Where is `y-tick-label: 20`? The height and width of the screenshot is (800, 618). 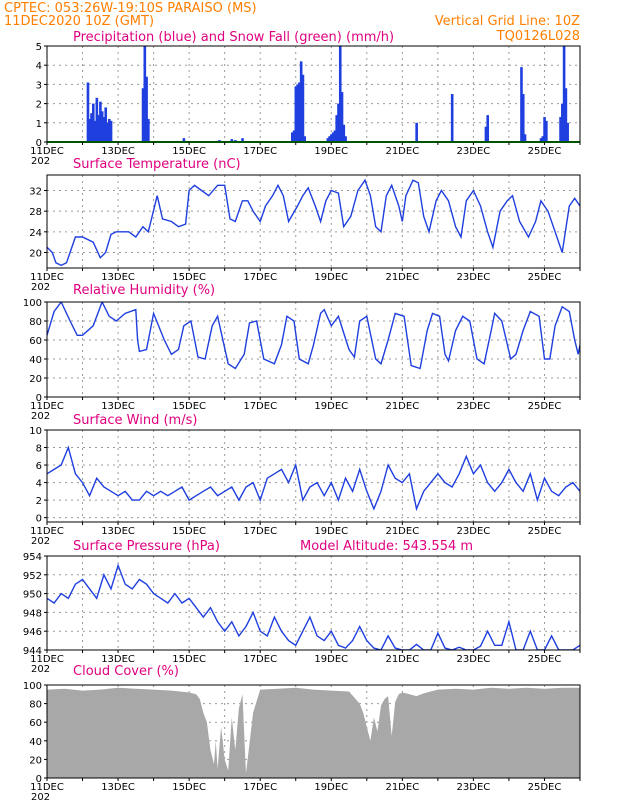
y-tick-label: 20 is located at coordinates (35, 379).